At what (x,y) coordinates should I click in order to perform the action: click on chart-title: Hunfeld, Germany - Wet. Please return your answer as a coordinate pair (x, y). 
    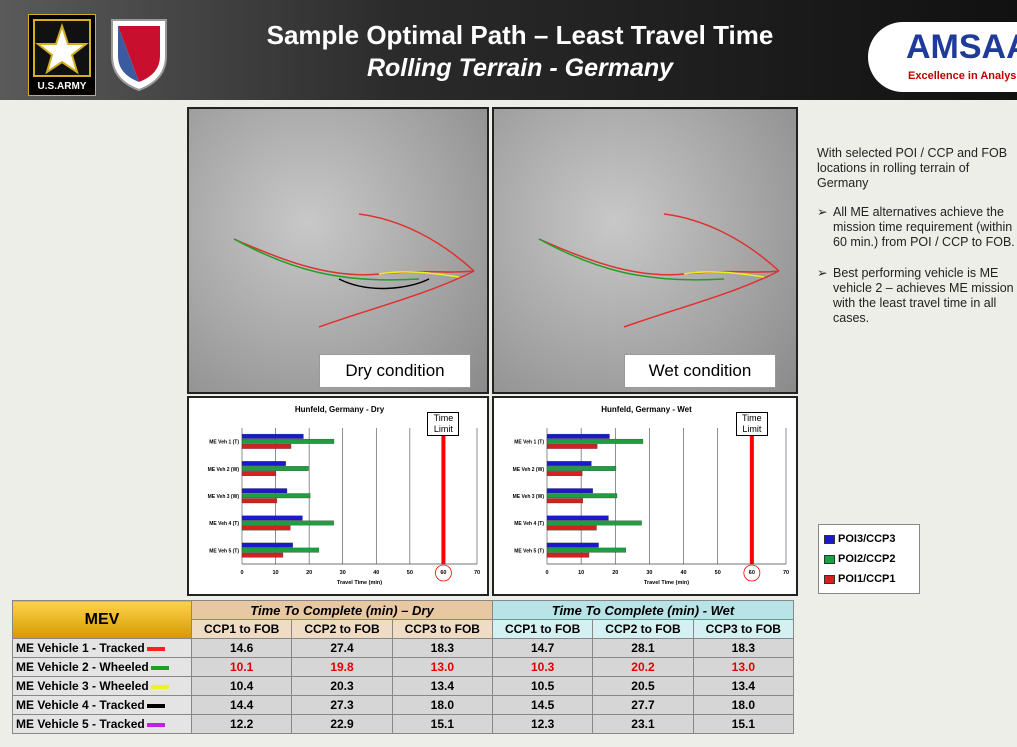
    Looking at the image, I should click on (646, 409).